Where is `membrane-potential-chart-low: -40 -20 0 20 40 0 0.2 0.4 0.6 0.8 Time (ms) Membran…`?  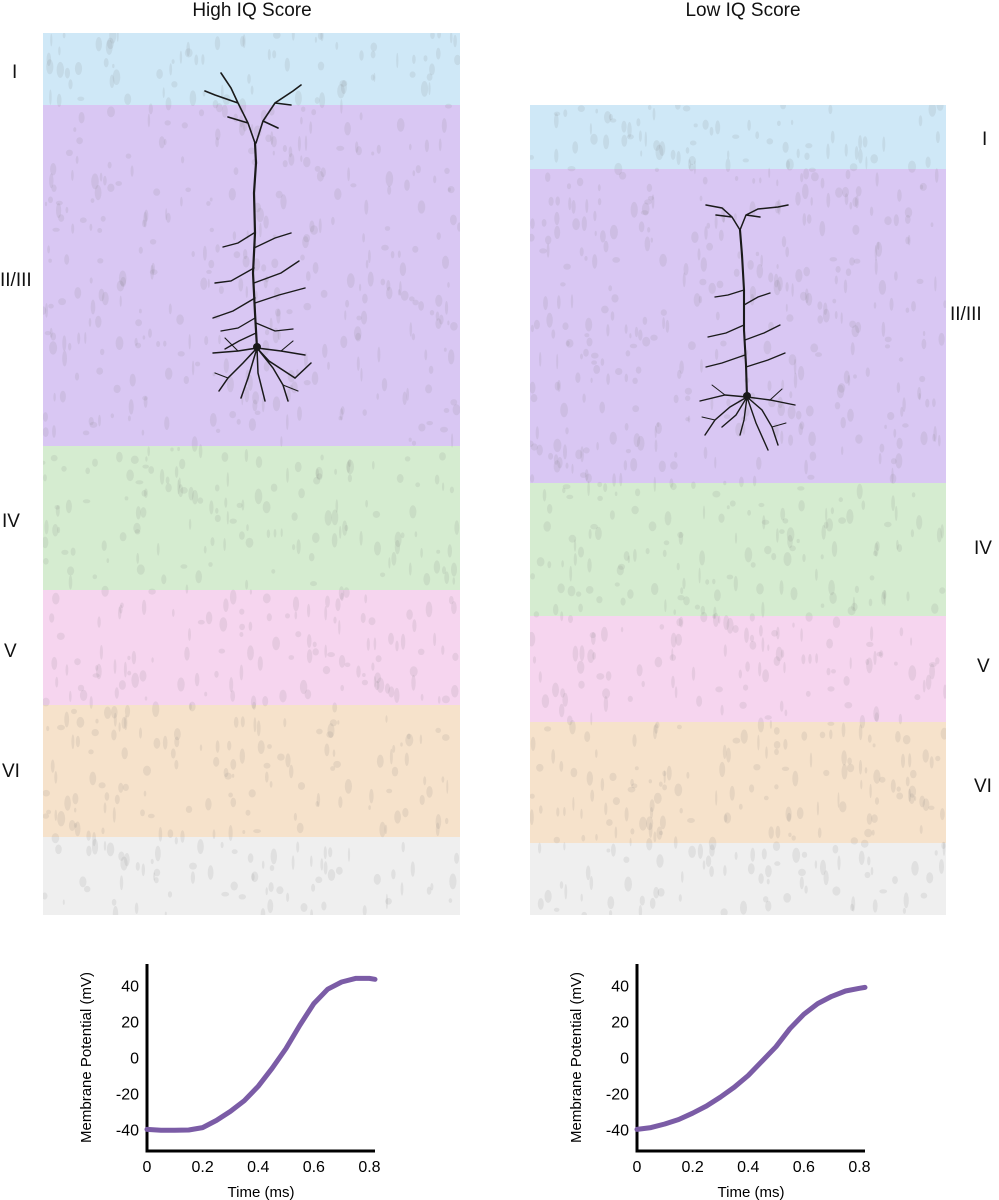
membrane-potential-chart-low: -40 -20 0 20 40 0 0.2 0.4 0.6 0.8 Time (ms) Membran… is located at coordinates (719, 1082).